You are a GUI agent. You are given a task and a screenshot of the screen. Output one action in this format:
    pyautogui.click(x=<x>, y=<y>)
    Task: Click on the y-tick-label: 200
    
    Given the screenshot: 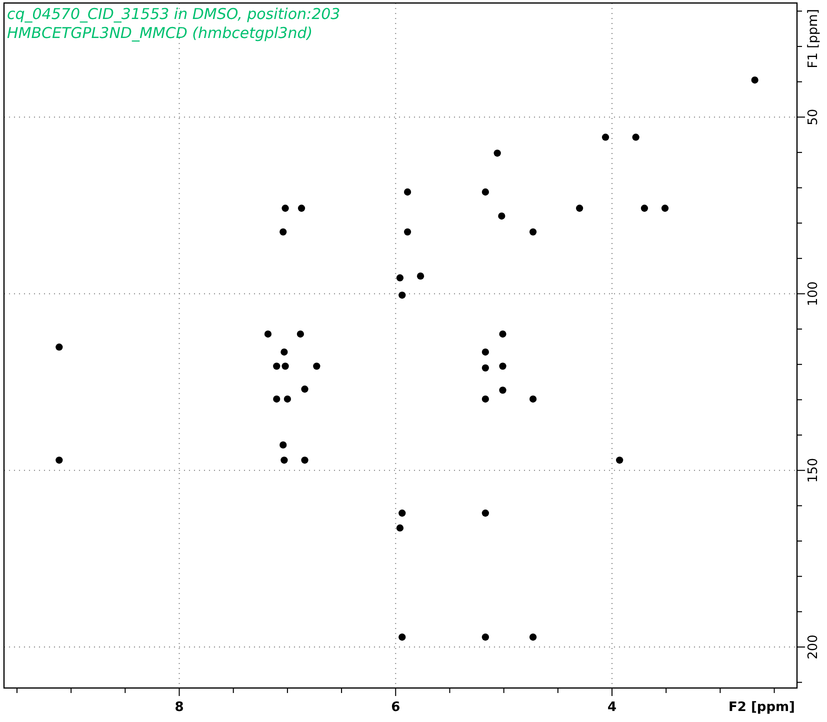 What is the action you would take?
    pyautogui.click(x=813, y=647)
    